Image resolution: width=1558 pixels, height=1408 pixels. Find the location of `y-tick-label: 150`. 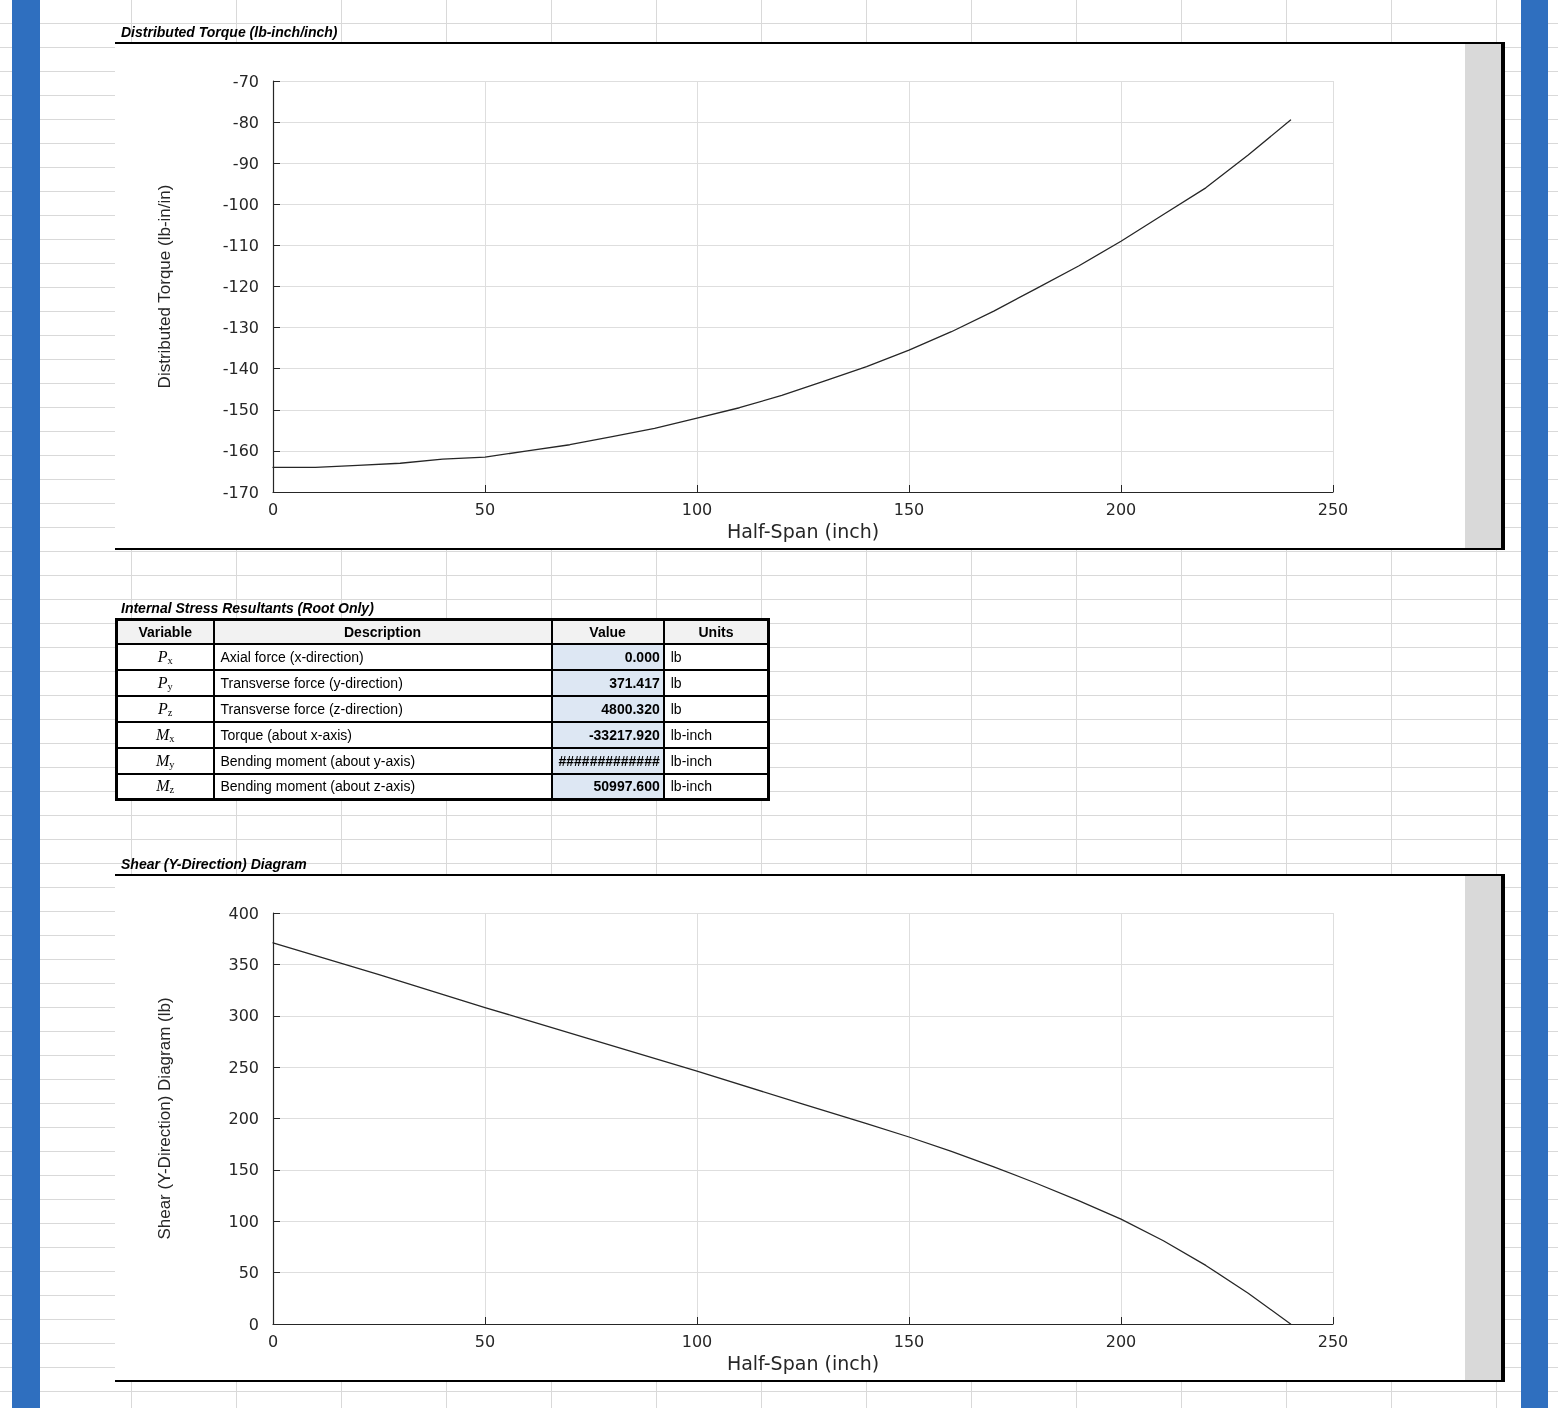

y-tick-label: 150 is located at coordinates (243, 1170).